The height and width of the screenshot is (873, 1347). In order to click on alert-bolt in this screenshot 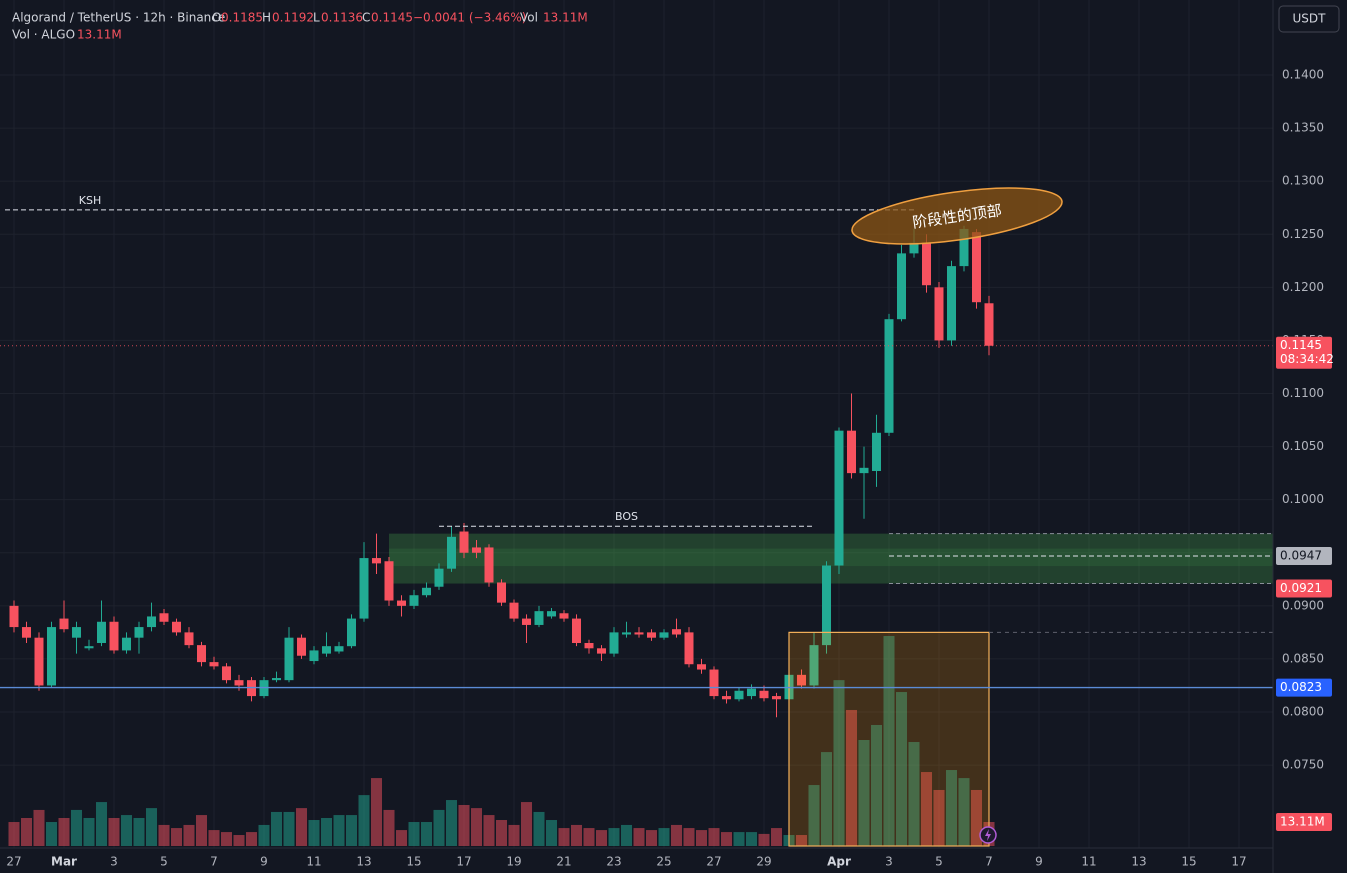, I will do `click(988, 835)`.